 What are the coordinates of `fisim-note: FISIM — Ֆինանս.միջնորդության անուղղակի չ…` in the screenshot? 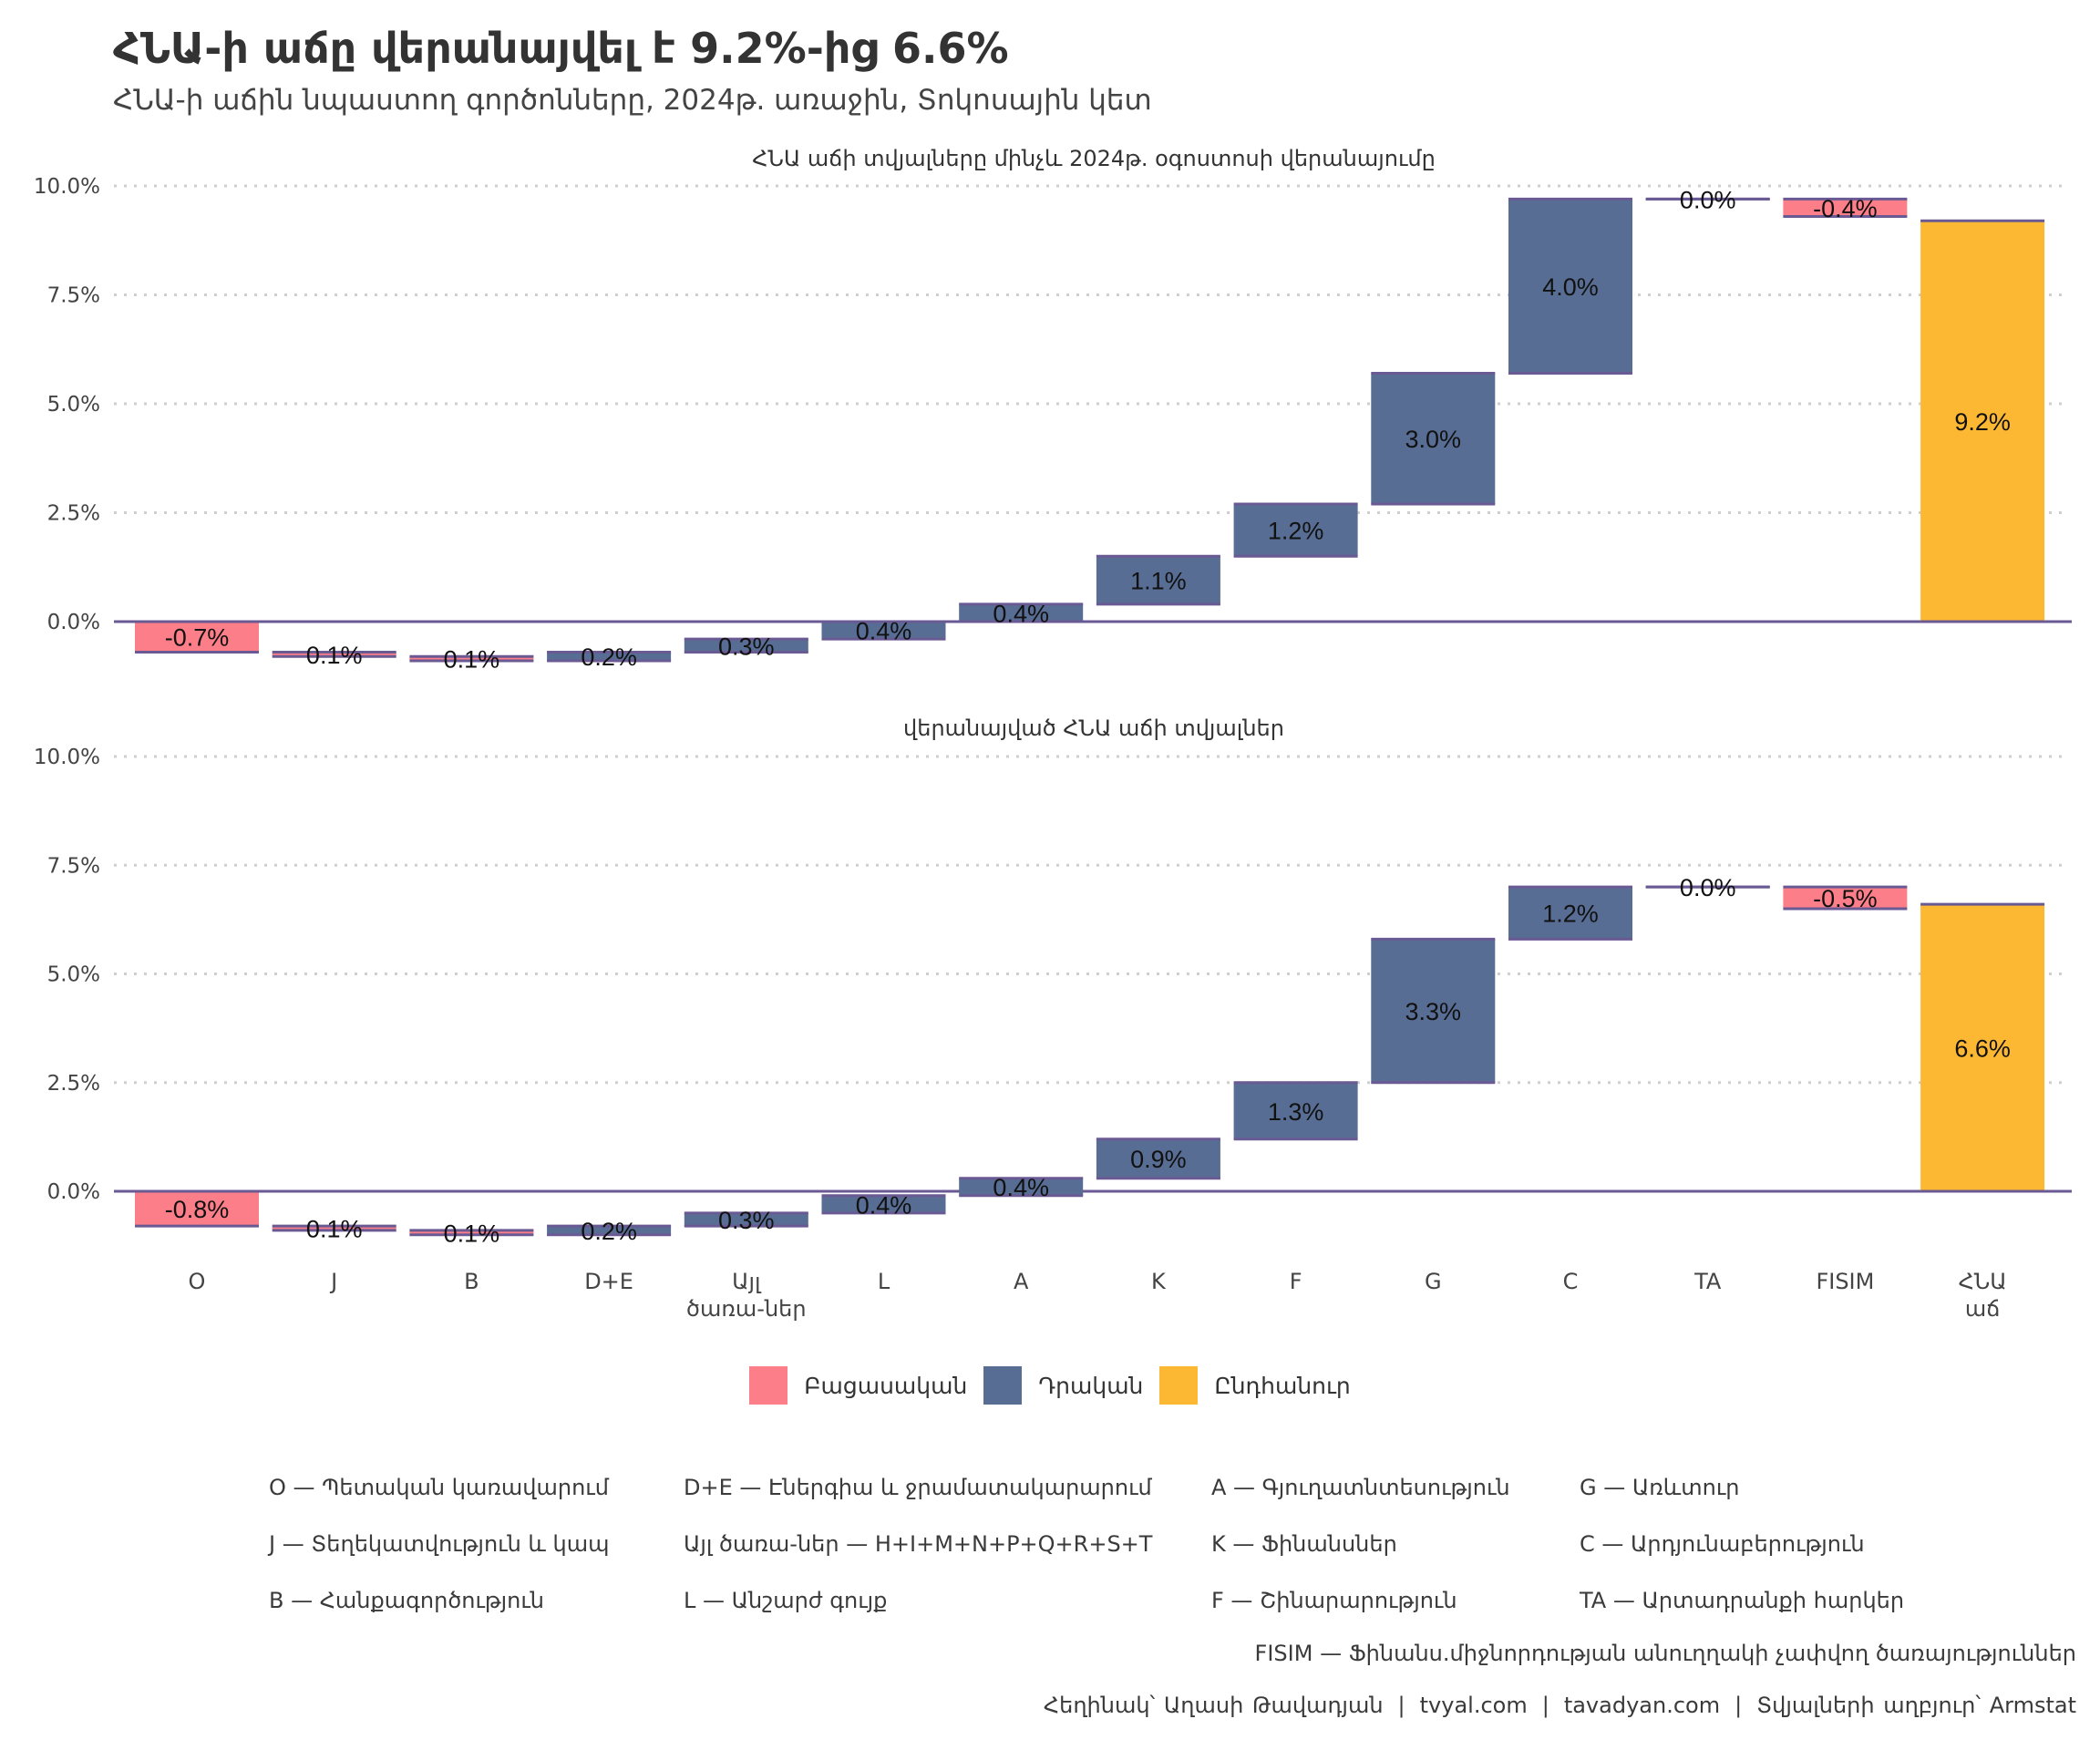 It's located at (1665, 1654).